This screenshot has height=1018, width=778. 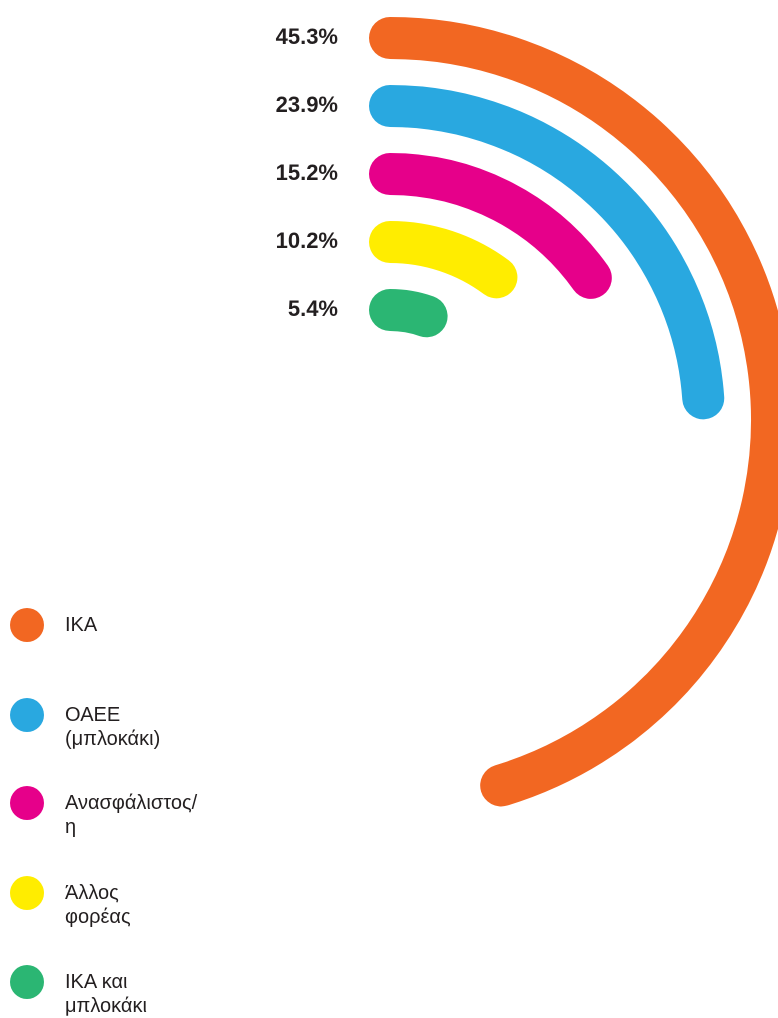 I want to click on legend-item: Ανασφάλιστος/η, so click(x=103, y=812).